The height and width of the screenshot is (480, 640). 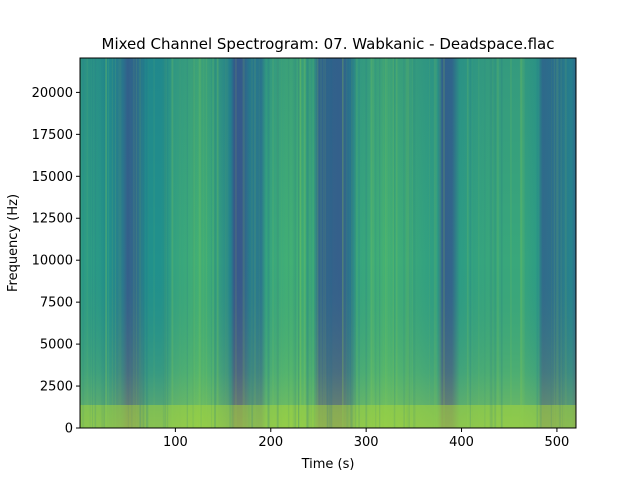 I want to click on y-tick-label-1: 2500, so click(x=56, y=387).